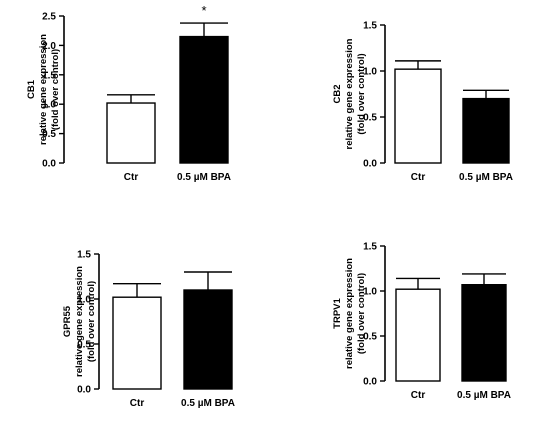 The image size is (550, 444). Describe the element at coordinates (31, 89) in the screenshot. I see `y-axis-label-line: CB1` at that location.